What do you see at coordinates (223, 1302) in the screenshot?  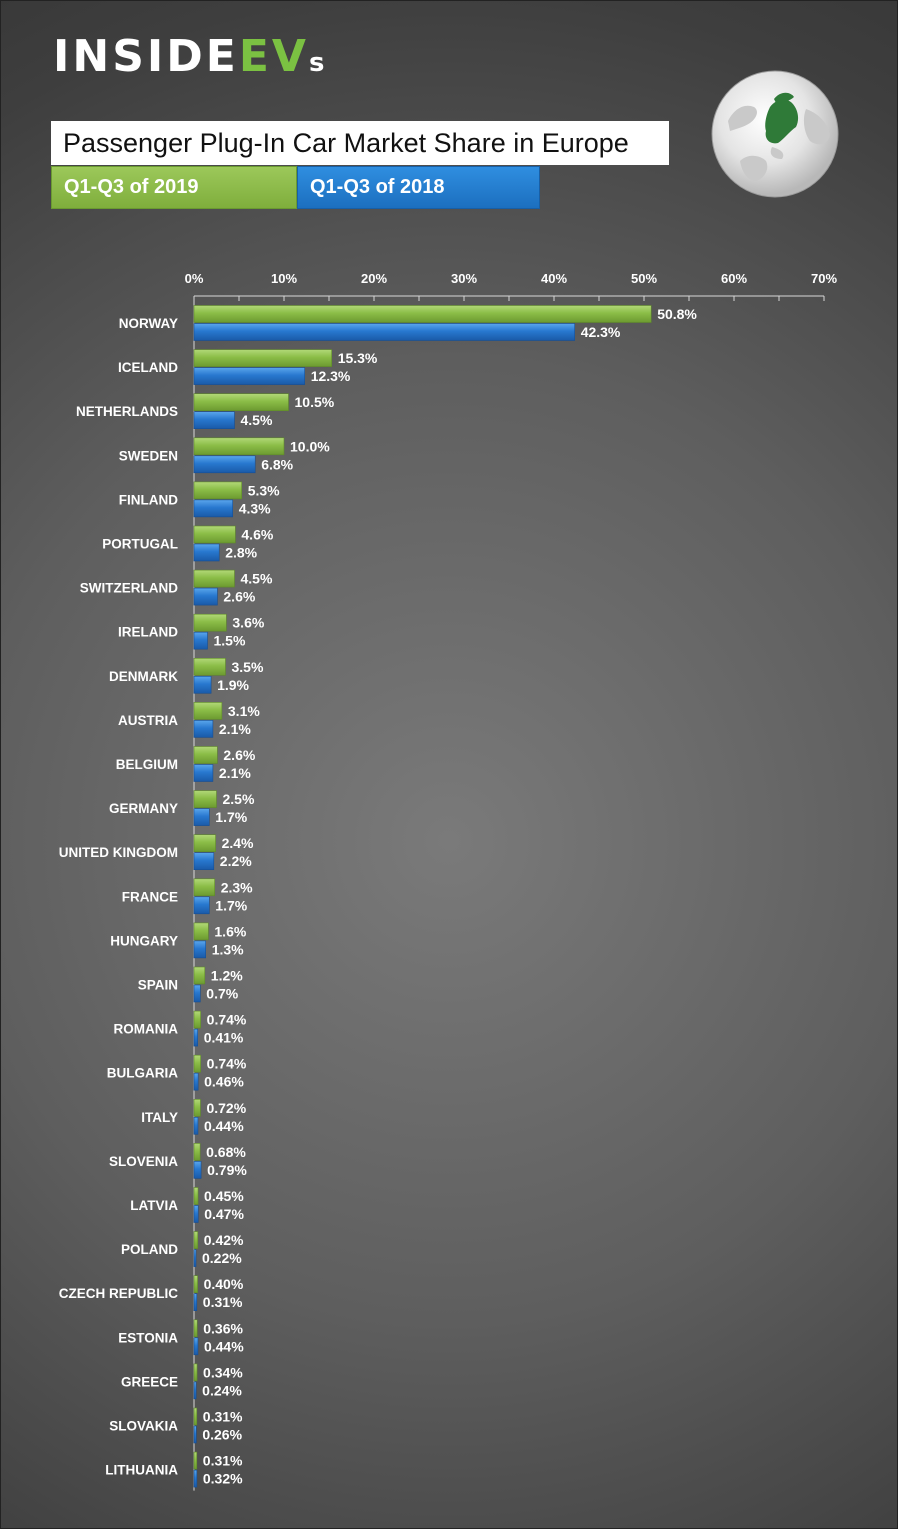 I see `data-label-2018: 0.31%` at bounding box center [223, 1302].